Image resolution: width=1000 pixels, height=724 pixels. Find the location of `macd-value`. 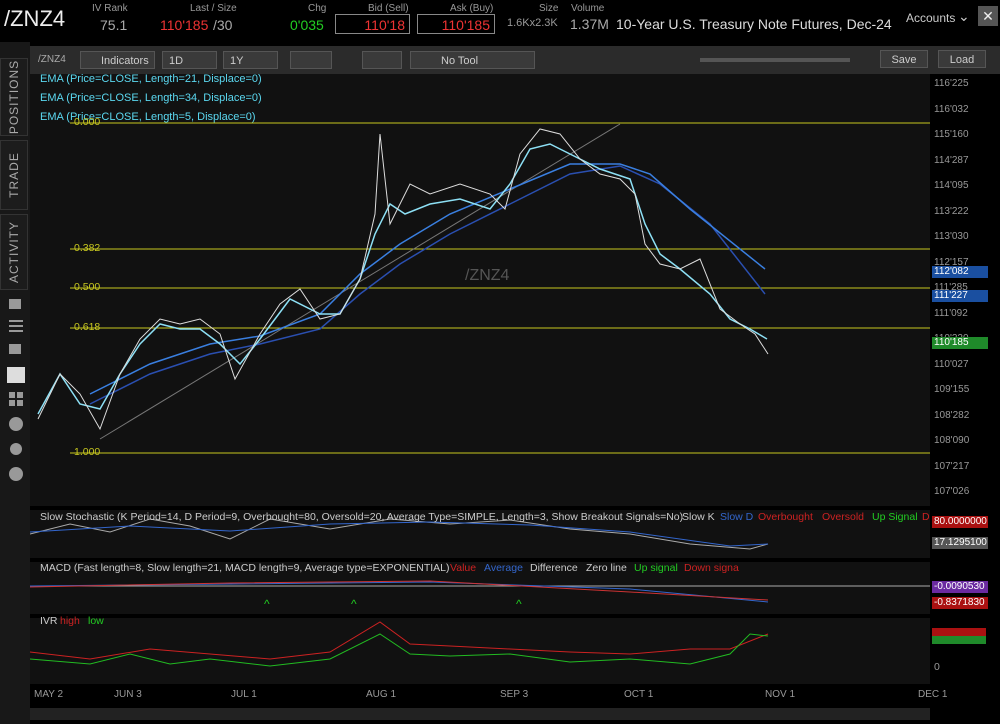

macd-value is located at coordinates (399, 590).